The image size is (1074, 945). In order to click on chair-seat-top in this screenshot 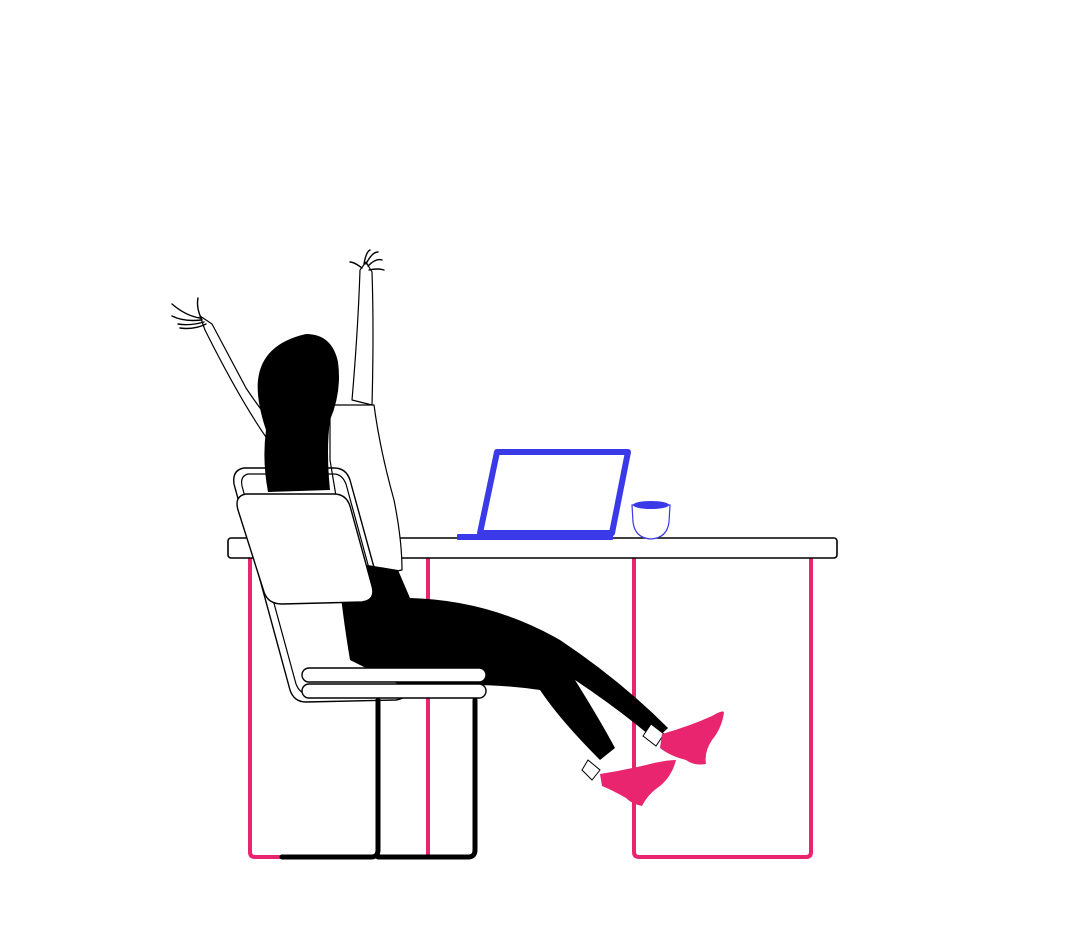, I will do `click(394, 675)`.